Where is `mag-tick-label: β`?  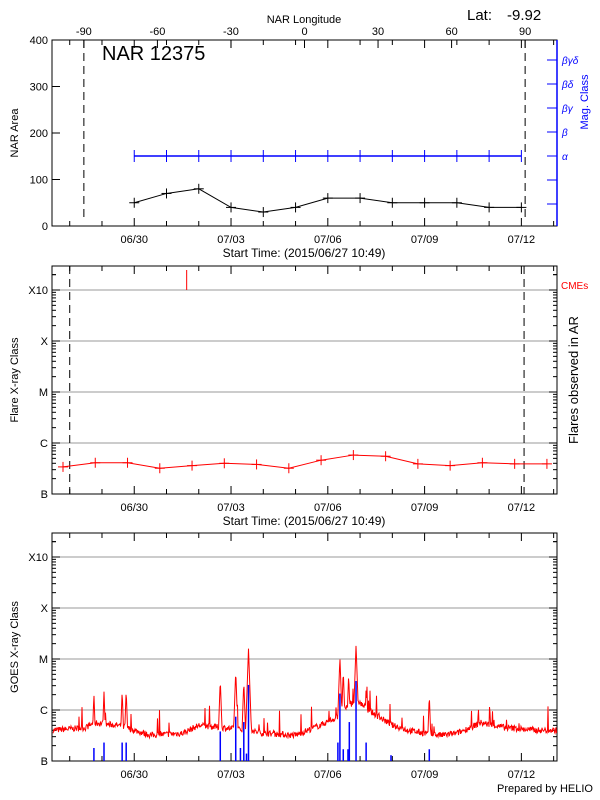
mag-tick-label: β is located at coordinates (564, 133).